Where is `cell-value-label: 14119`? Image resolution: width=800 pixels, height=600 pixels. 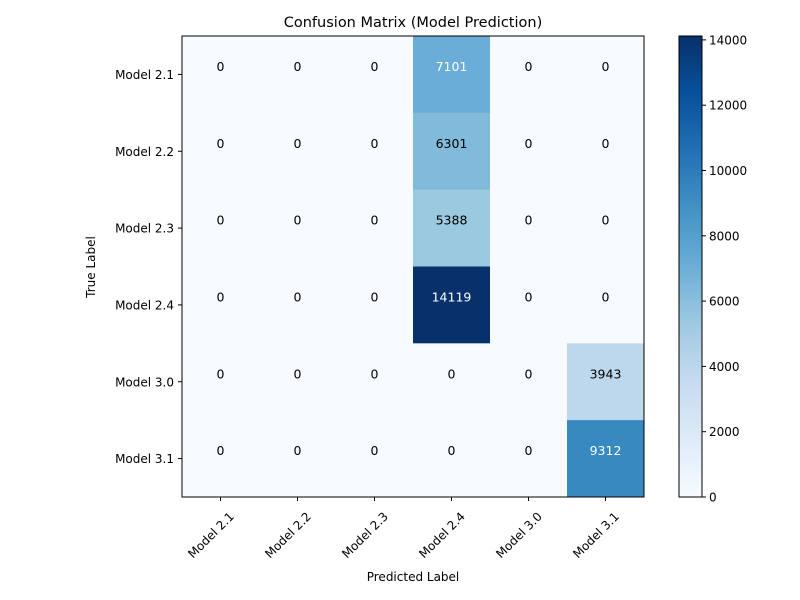
cell-value-label: 14119 is located at coordinates (452, 296).